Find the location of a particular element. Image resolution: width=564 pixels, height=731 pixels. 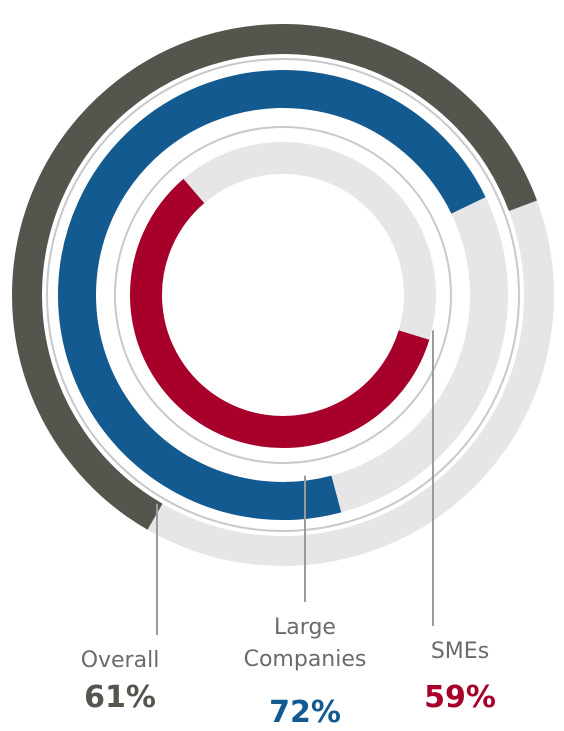

value-label: 59% is located at coordinates (460, 697).